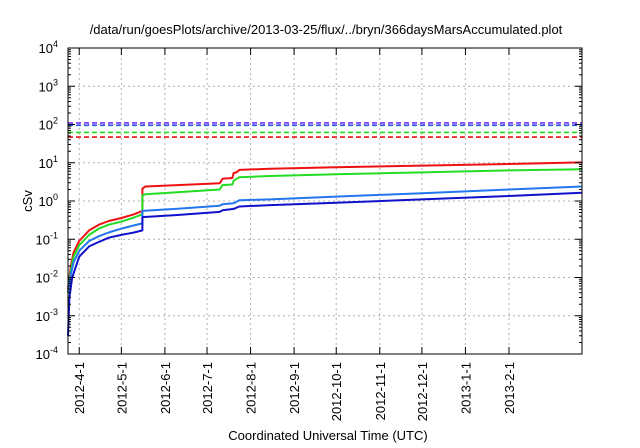  Describe the element at coordinates (47, 238) in the screenshot. I see `y-tick-label: 10⁻¹` at that location.